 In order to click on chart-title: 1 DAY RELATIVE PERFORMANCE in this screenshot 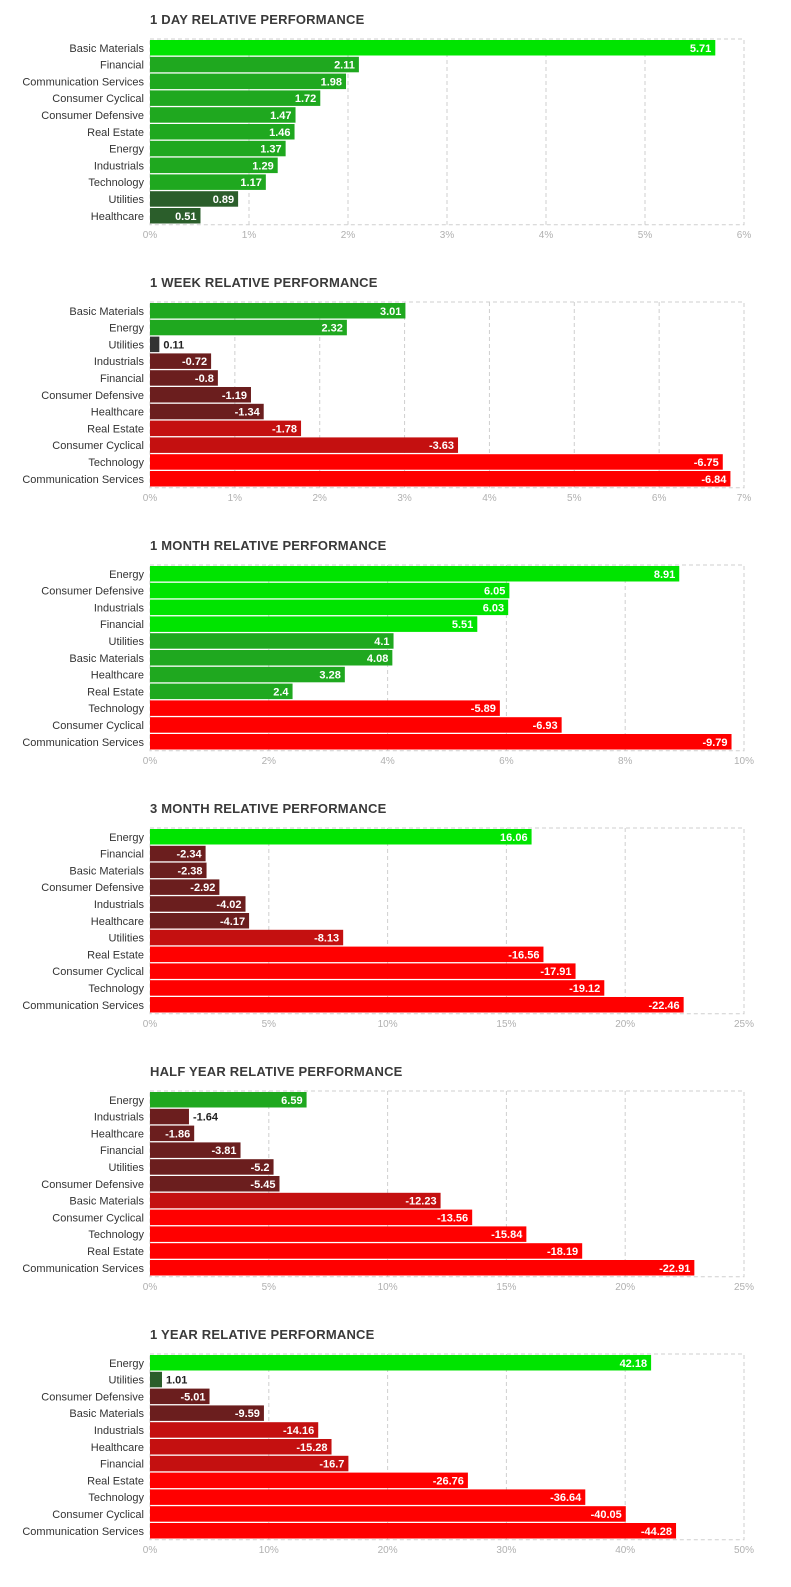, I will do `click(257, 19)`.